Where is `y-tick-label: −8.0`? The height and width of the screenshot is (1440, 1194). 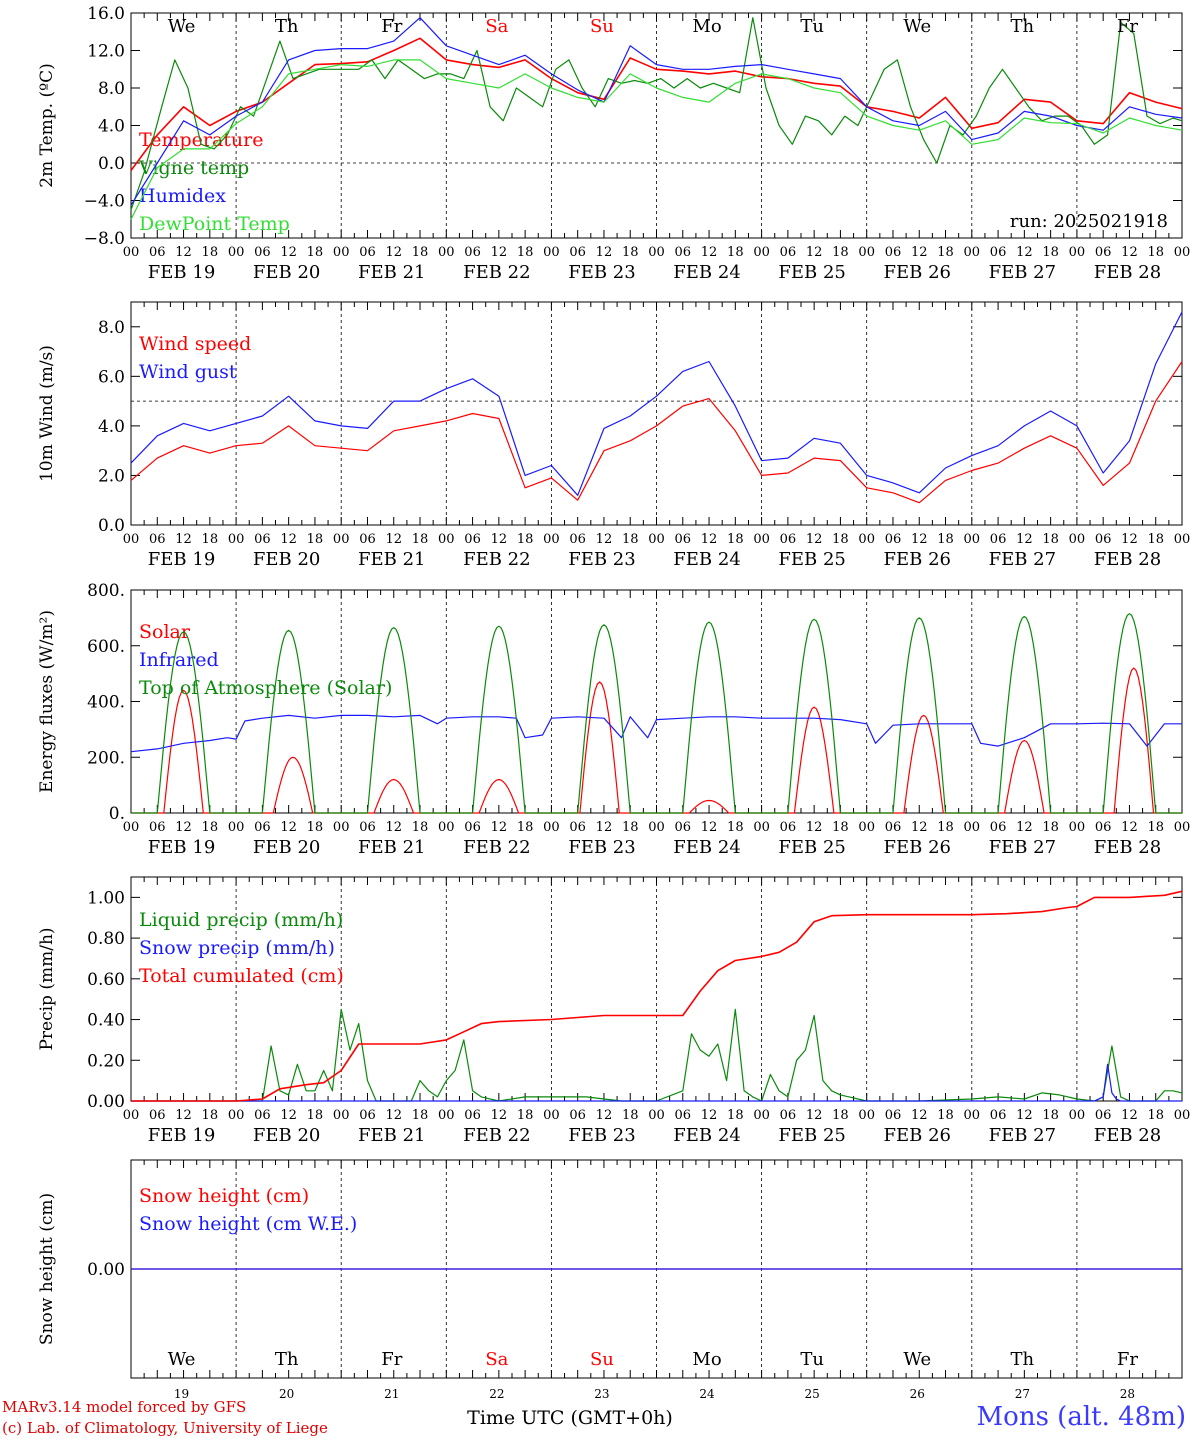
y-tick-label: −8.0 is located at coordinates (104, 239).